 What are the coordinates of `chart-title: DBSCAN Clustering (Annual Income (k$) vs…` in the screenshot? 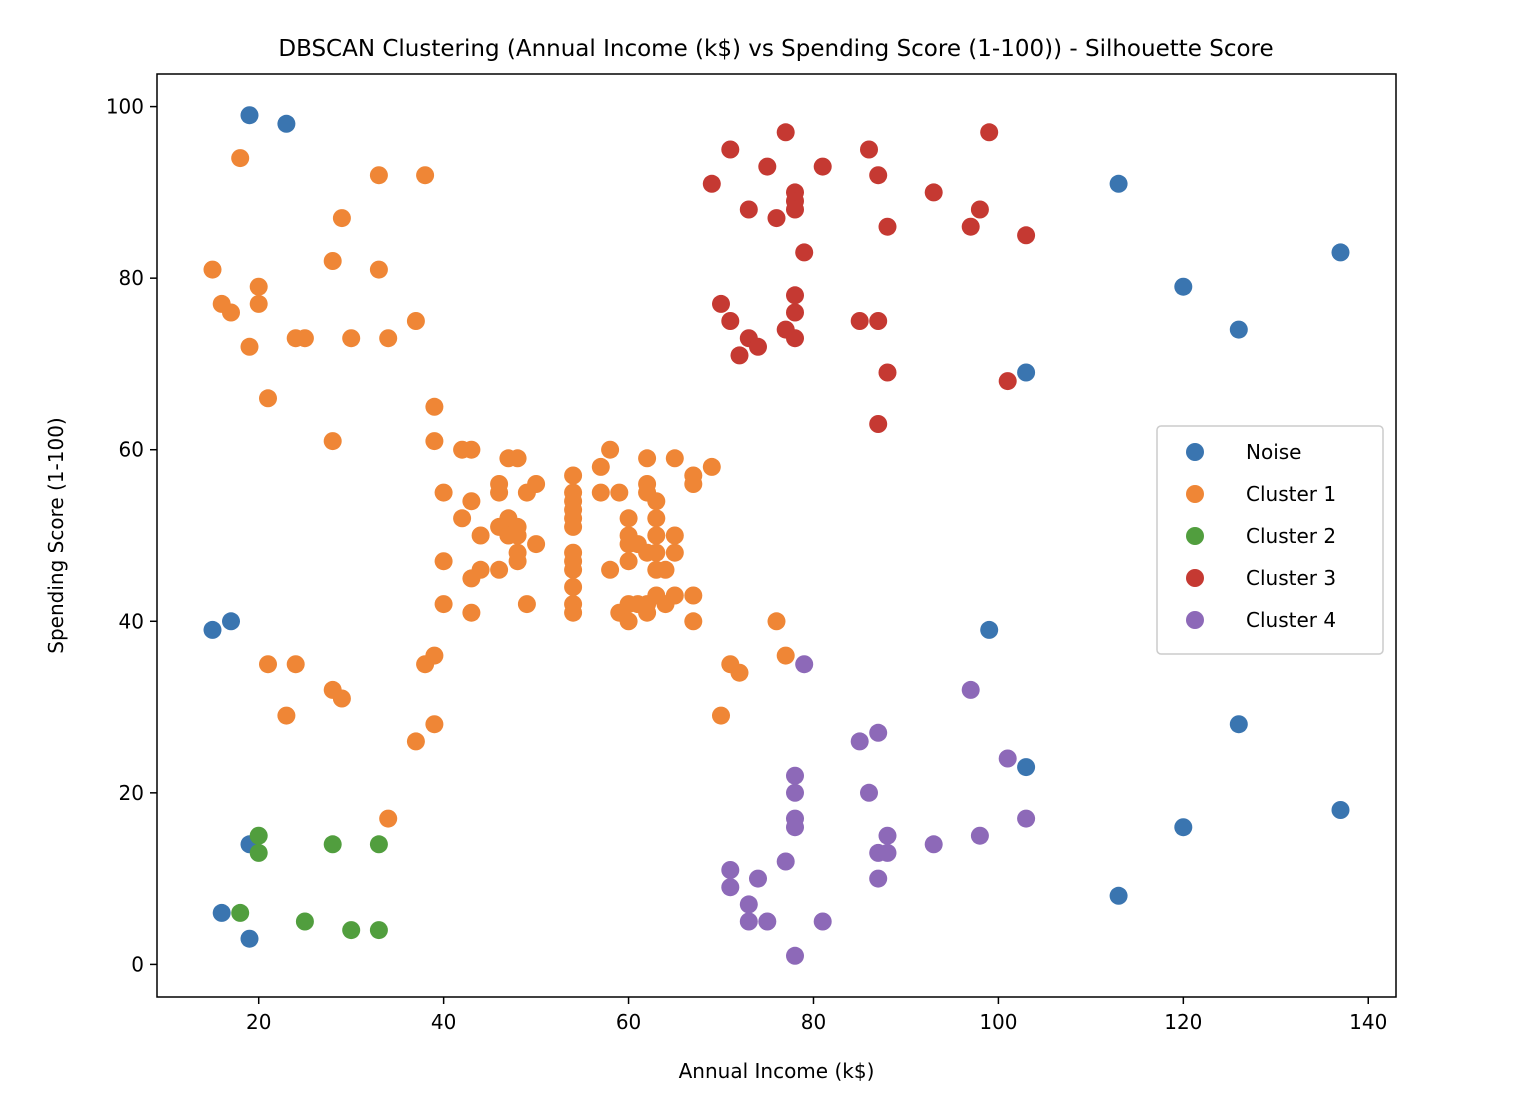 It's located at (775, 49).